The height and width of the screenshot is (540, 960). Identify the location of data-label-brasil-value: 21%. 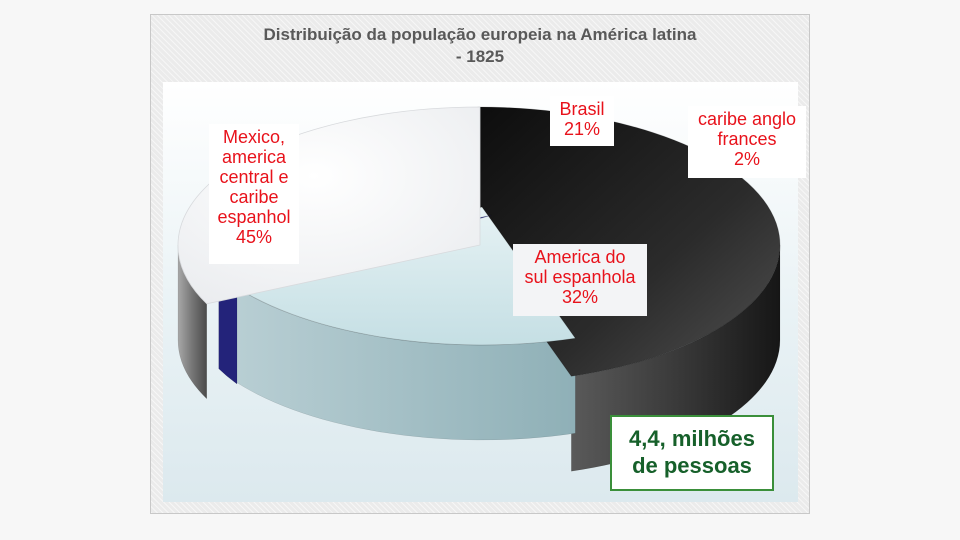
(582, 129).